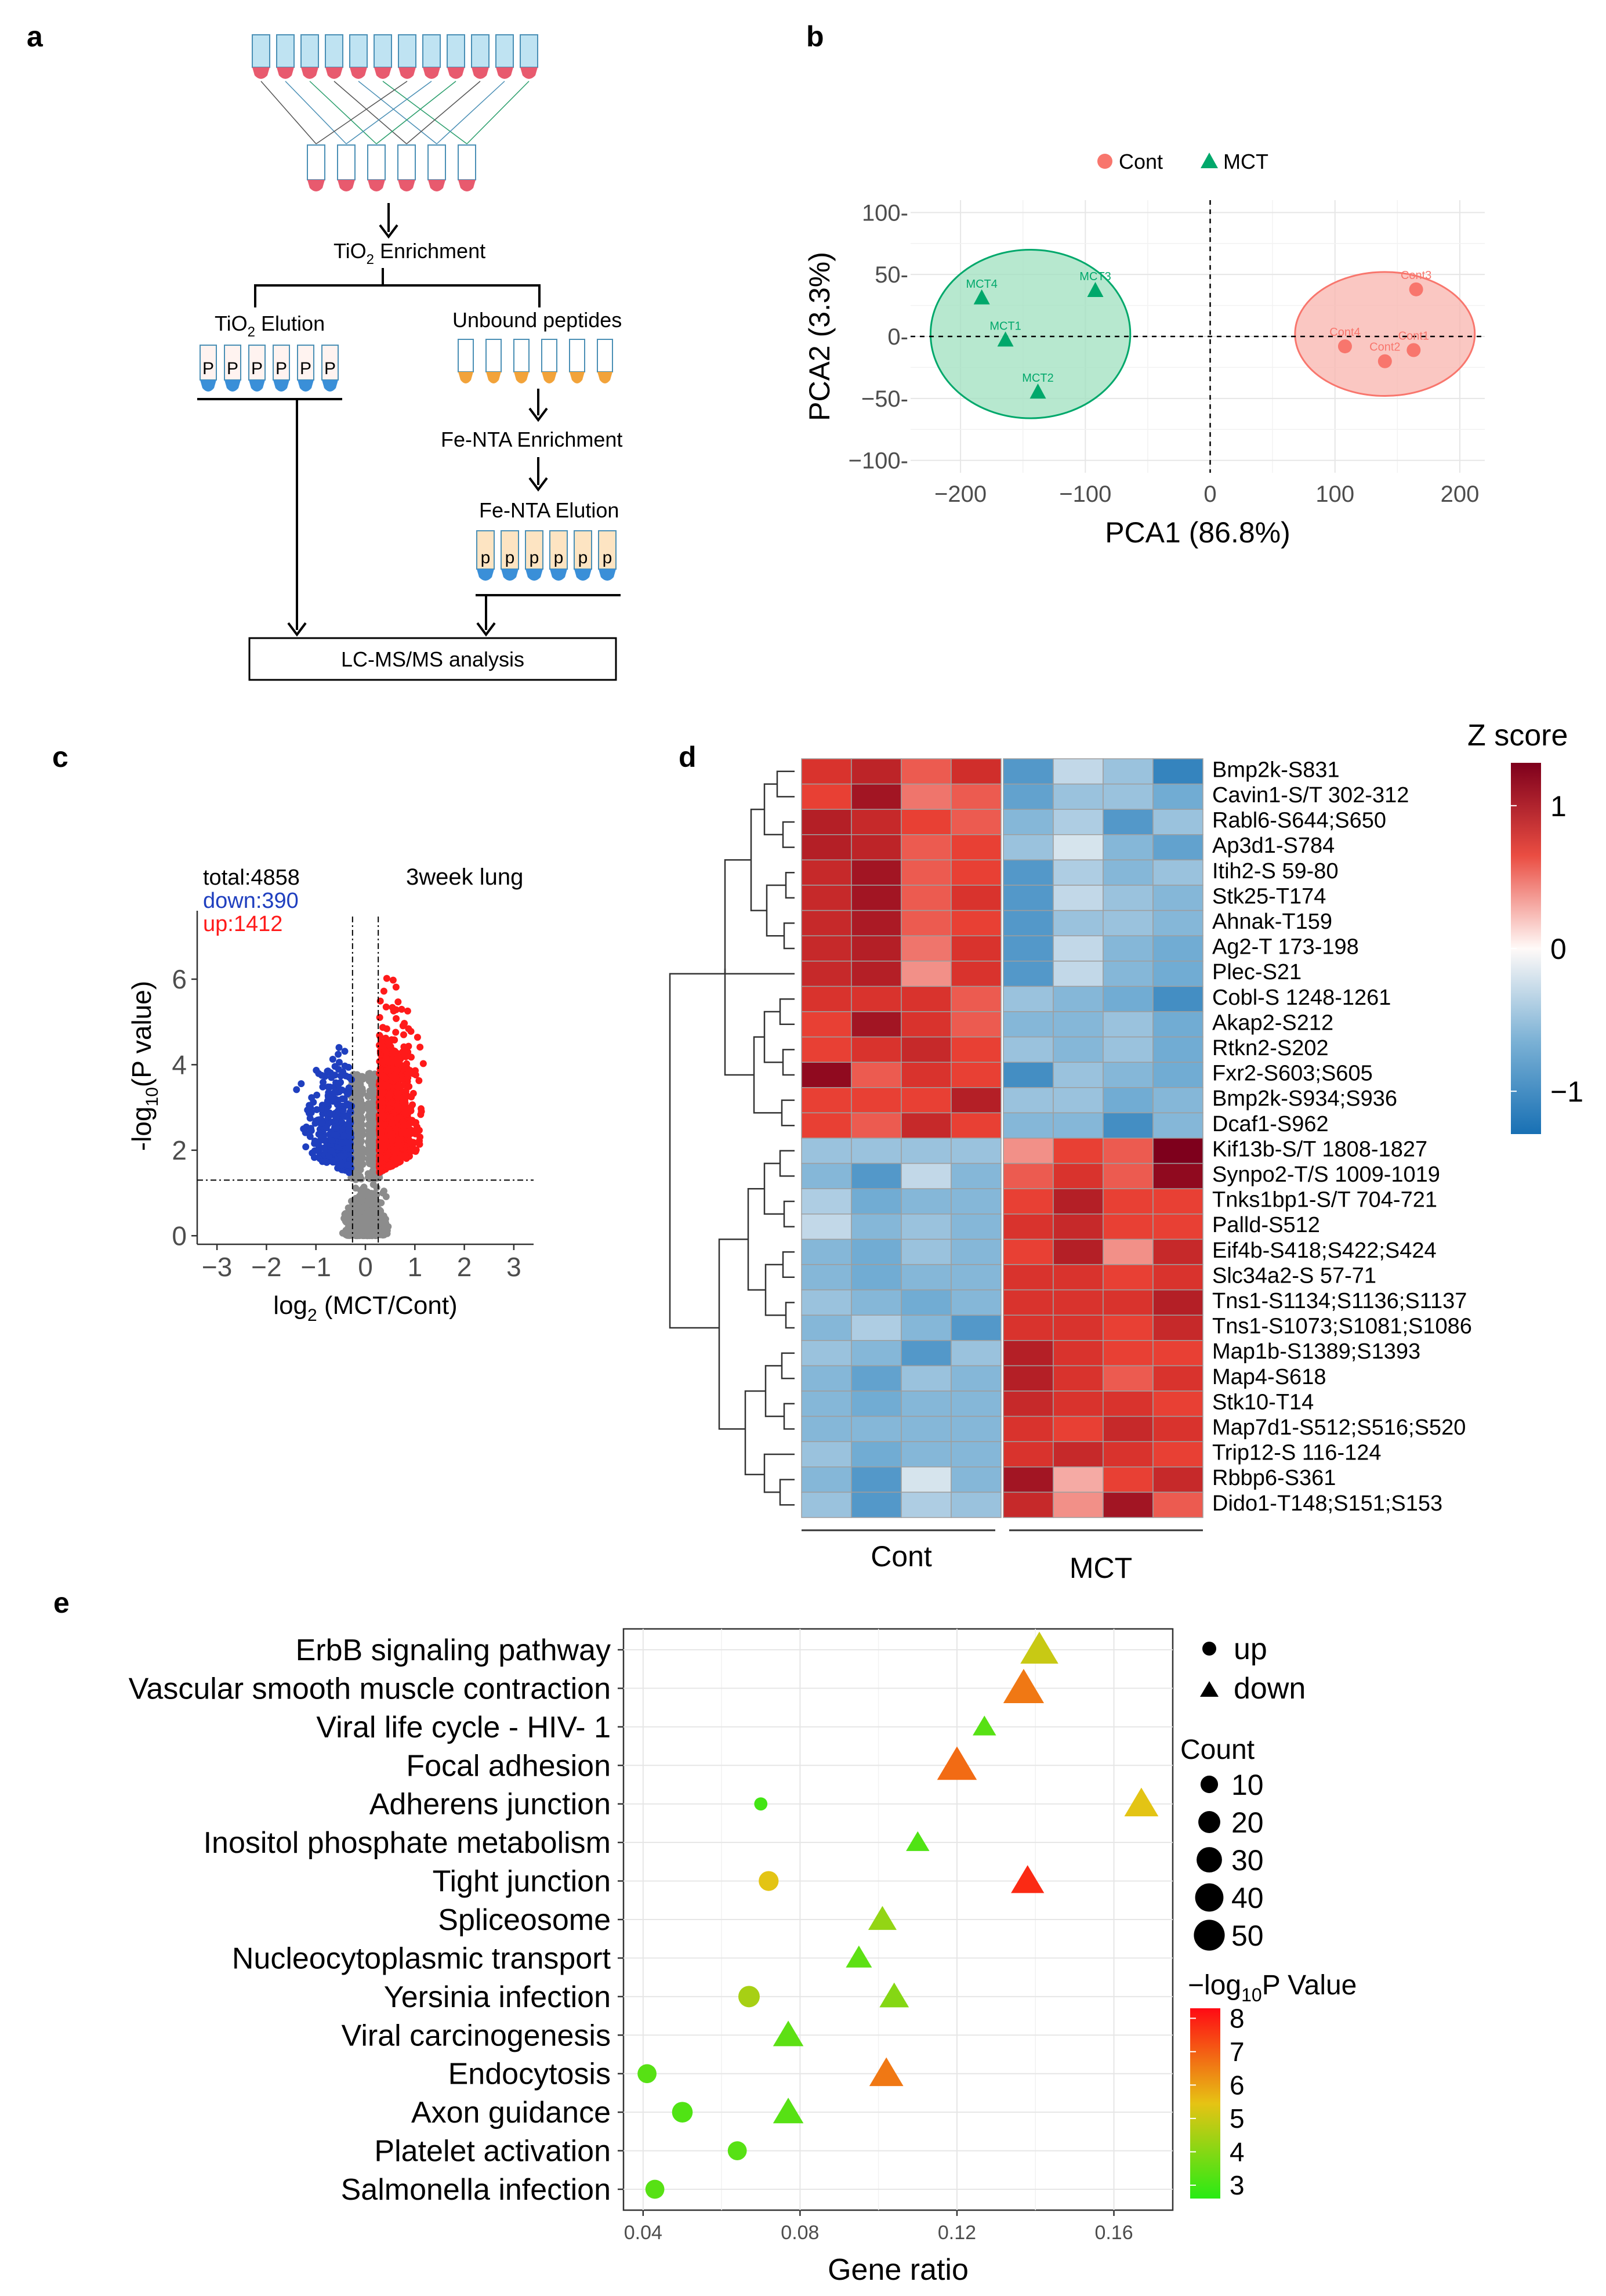 The image size is (1606, 2296). What do you see at coordinates (524, 1920) in the screenshot?
I see `category-label: Spliceosome` at bounding box center [524, 1920].